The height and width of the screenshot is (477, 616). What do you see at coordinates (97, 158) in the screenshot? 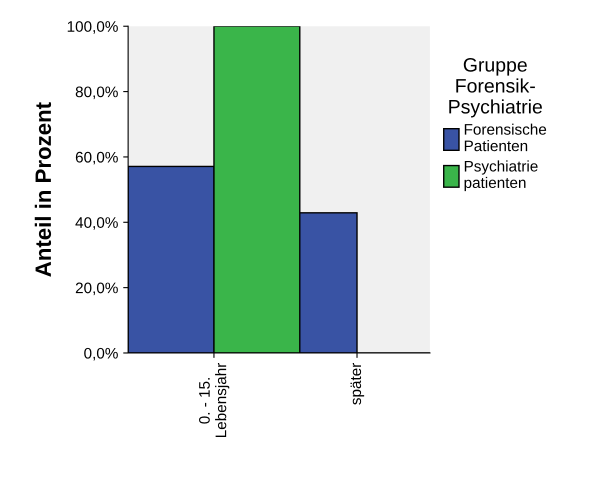
I see `y-tick-label: 60,0%` at bounding box center [97, 158].